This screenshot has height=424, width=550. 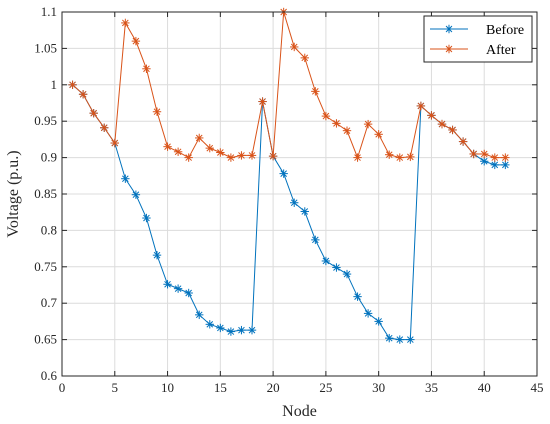 I want to click on x-tick-label: 40, so click(x=484, y=387).